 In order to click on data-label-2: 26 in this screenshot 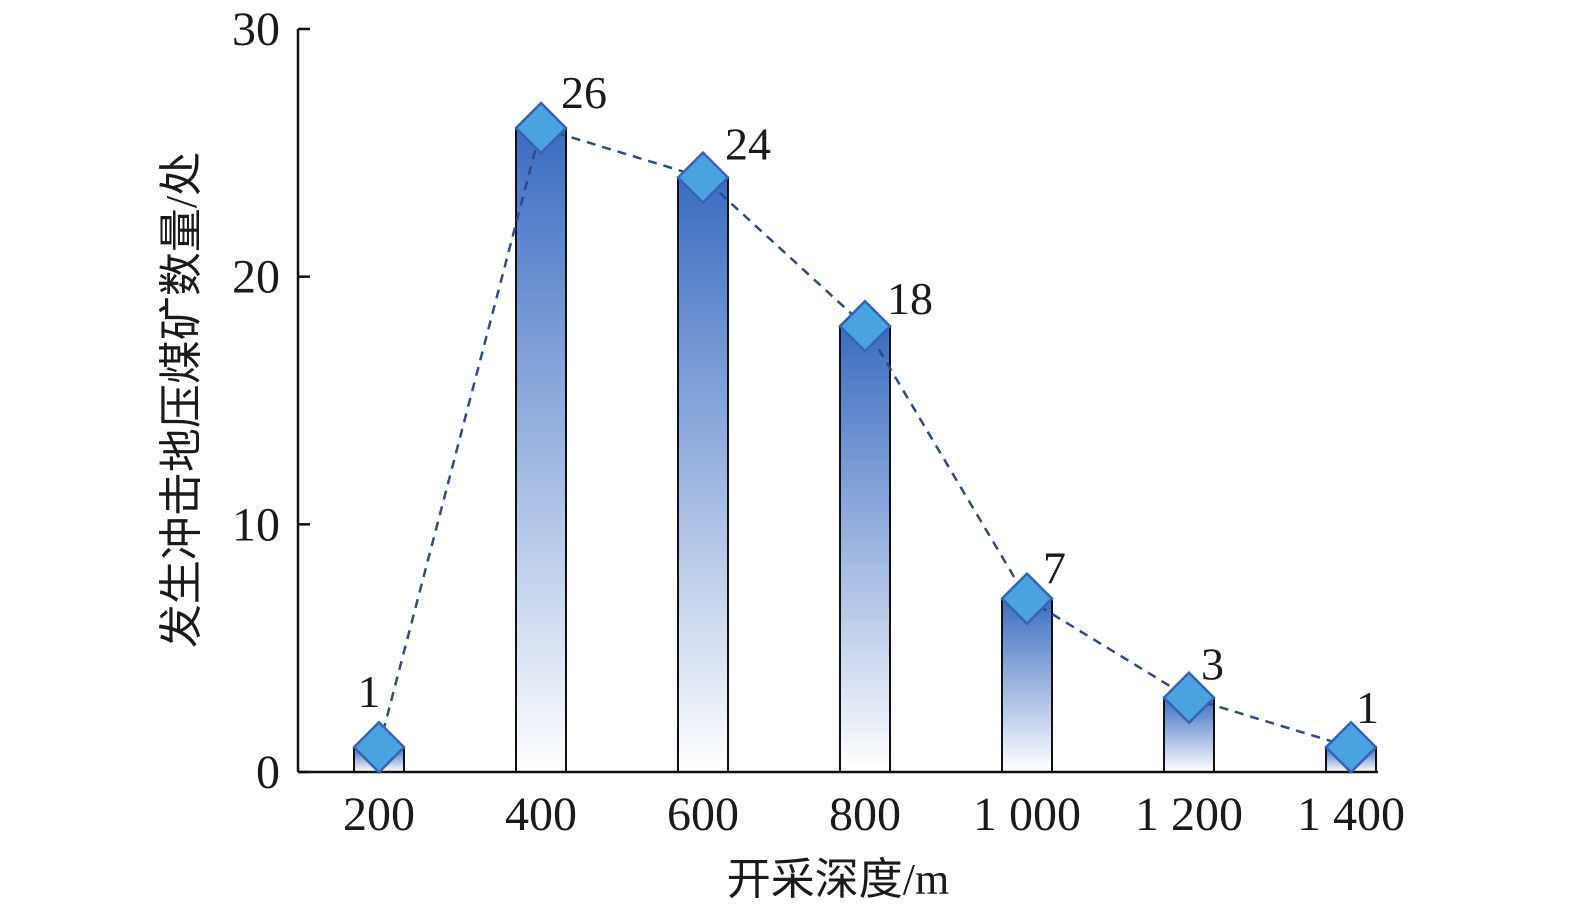, I will do `click(584, 92)`.